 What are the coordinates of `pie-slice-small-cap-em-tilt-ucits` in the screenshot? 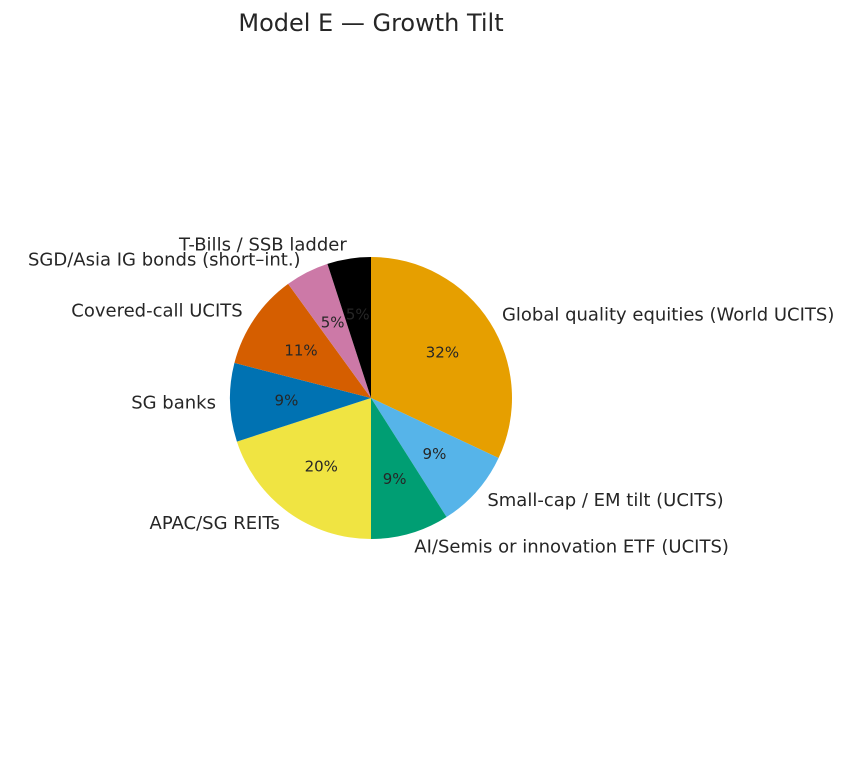 It's located at (435, 458).